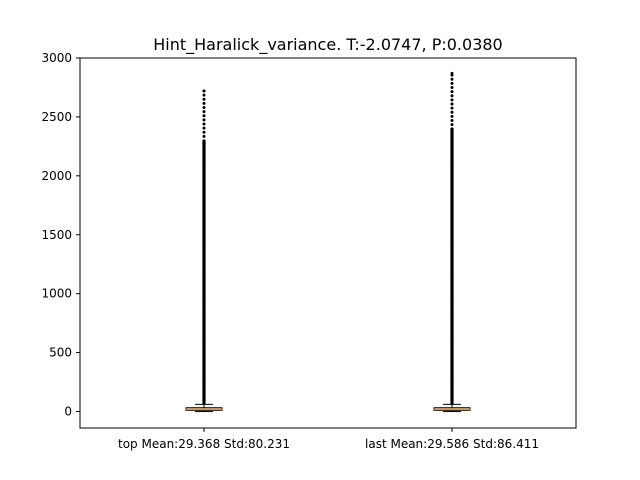  What do you see at coordinates (60, 353) in the screenshot?
I see `y-tick-label: 500` at bounding box center [60, 353].